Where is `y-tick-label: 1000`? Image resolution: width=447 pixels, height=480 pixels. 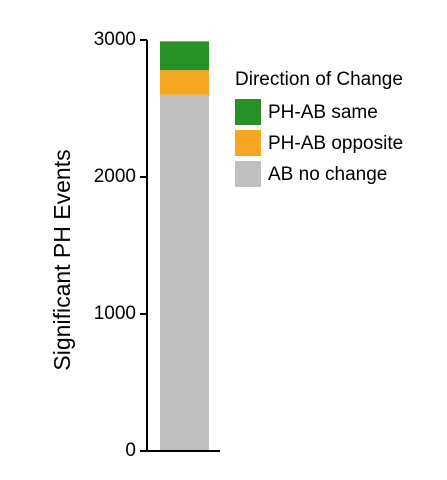
y-tick-label: 1000 is located at coordinates (115, 313).